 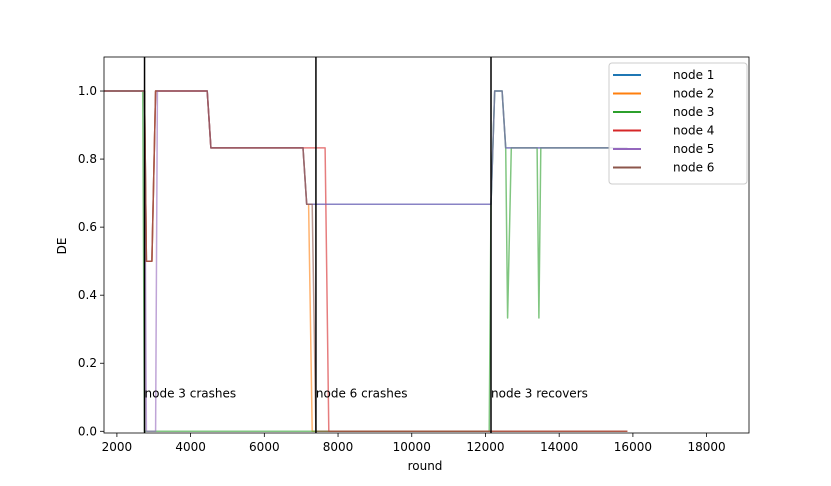 I want to click on annotation-node-3-crashes: node 3 crashes, so click(x=191, y=393).